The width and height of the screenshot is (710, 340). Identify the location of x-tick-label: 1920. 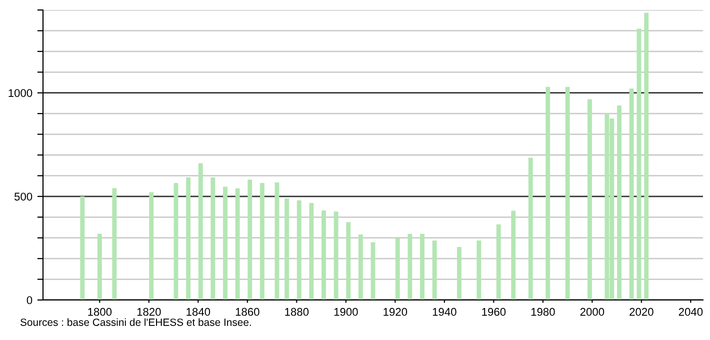
(396, 312).